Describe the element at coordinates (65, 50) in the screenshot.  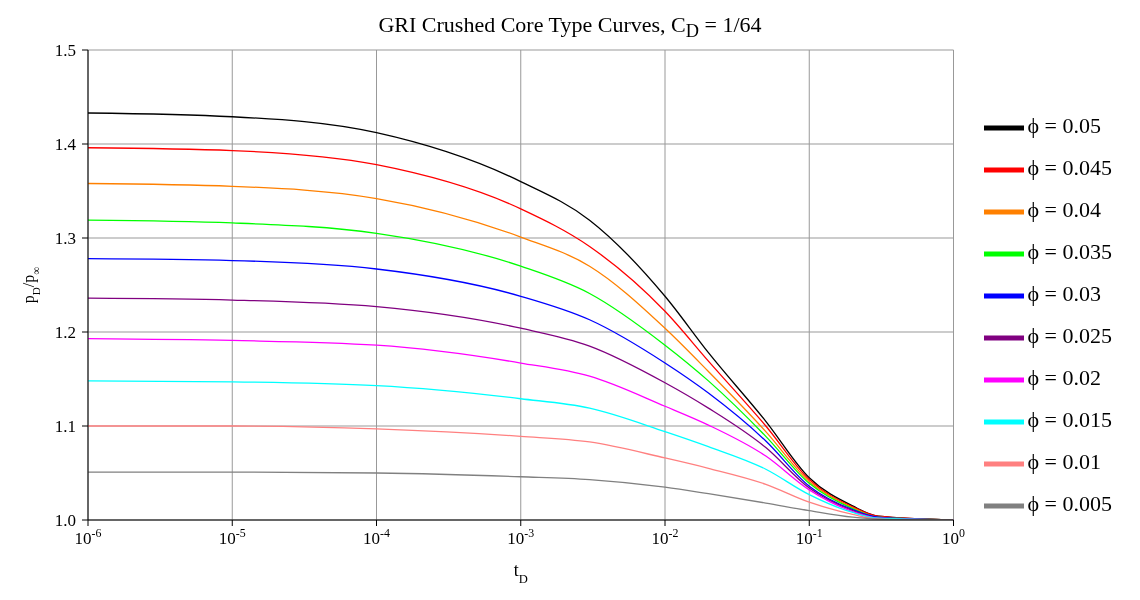
I see `y-tick-label: 1.5` at that location.